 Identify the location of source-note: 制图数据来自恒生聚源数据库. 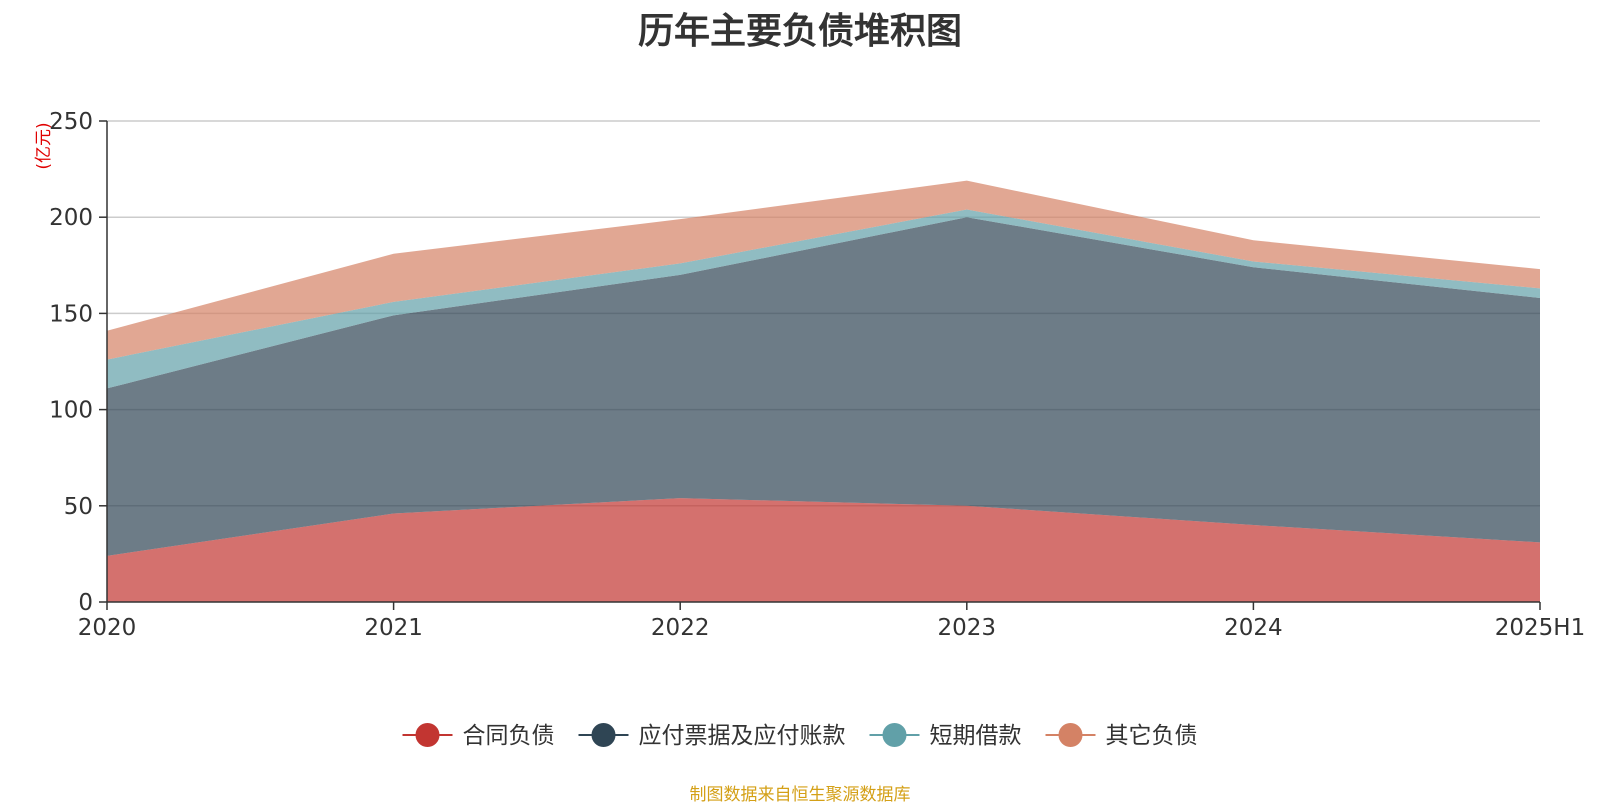
(800, 795).